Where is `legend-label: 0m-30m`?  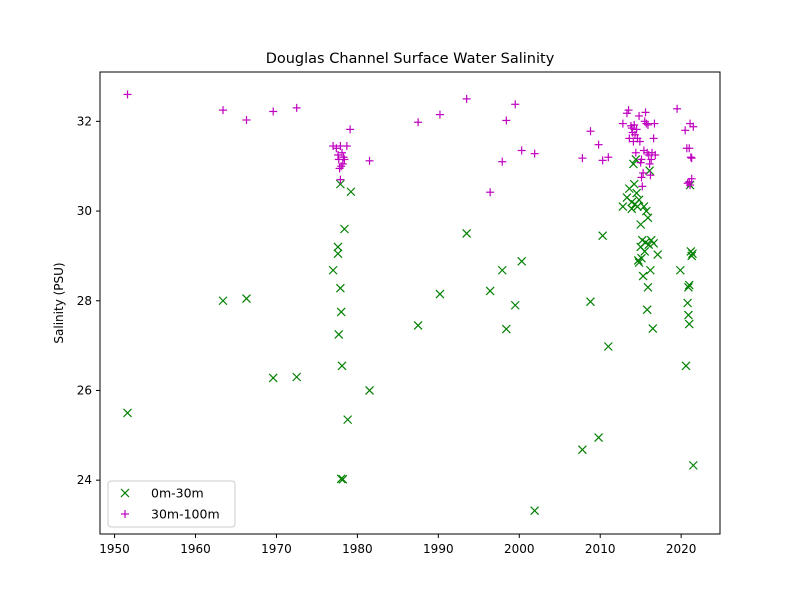 legend-label: 0m-30m is located at coordinates (177, 493).